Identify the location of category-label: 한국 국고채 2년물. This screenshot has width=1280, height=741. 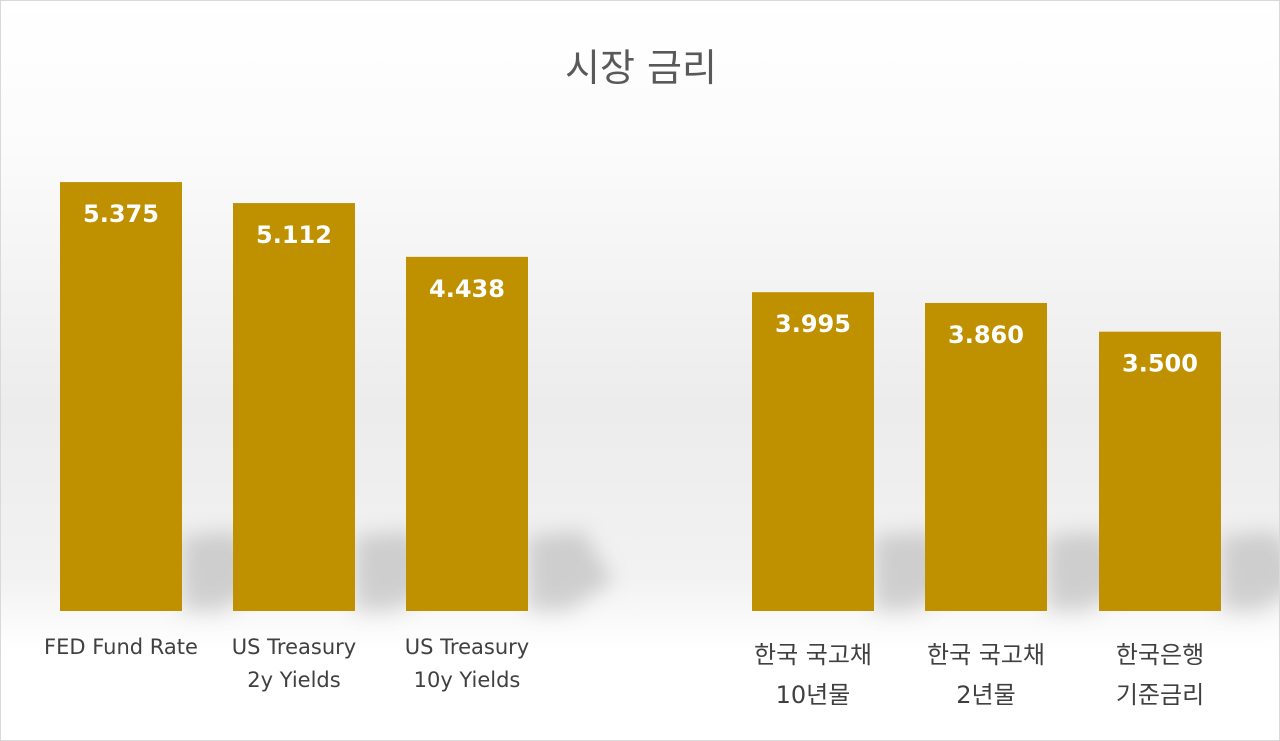
(986, 675).